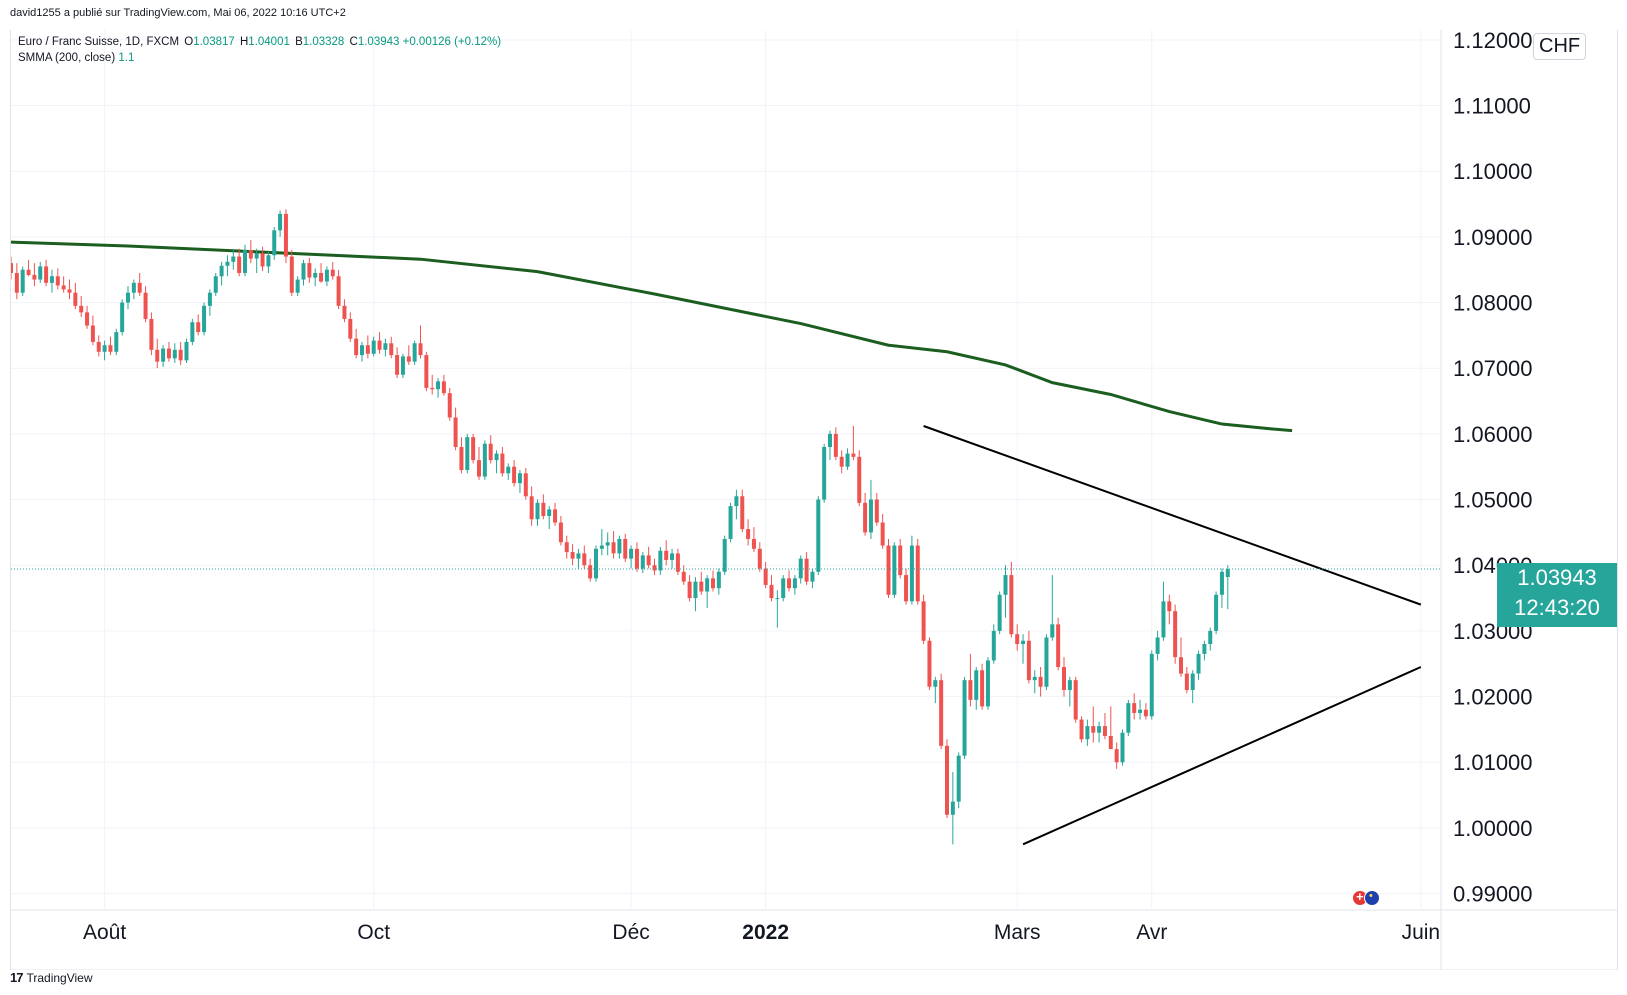 The width and height of the screenshot is (1627, 995). Describe the element at coordinates (299, 42) in the screenshot. I see `legend-low-label: B` at that location.